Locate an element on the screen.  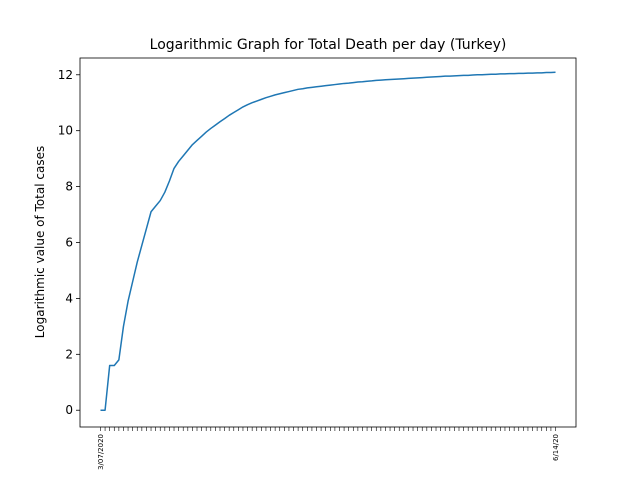
y-tick-label: 8 is located at coordinates (69, 187).